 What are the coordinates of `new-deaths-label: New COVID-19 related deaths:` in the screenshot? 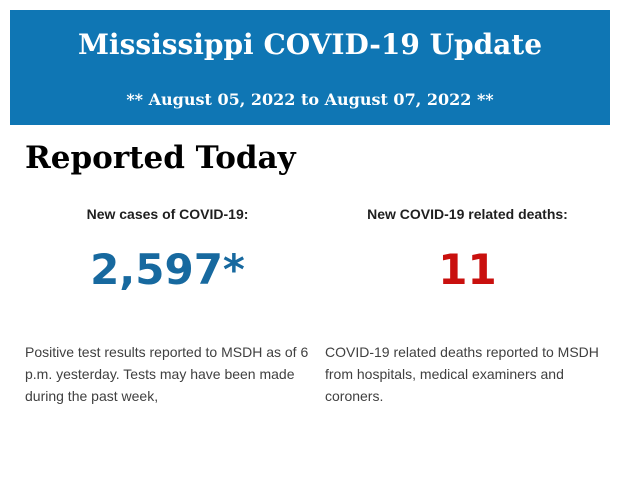 It's located at (467, 214).